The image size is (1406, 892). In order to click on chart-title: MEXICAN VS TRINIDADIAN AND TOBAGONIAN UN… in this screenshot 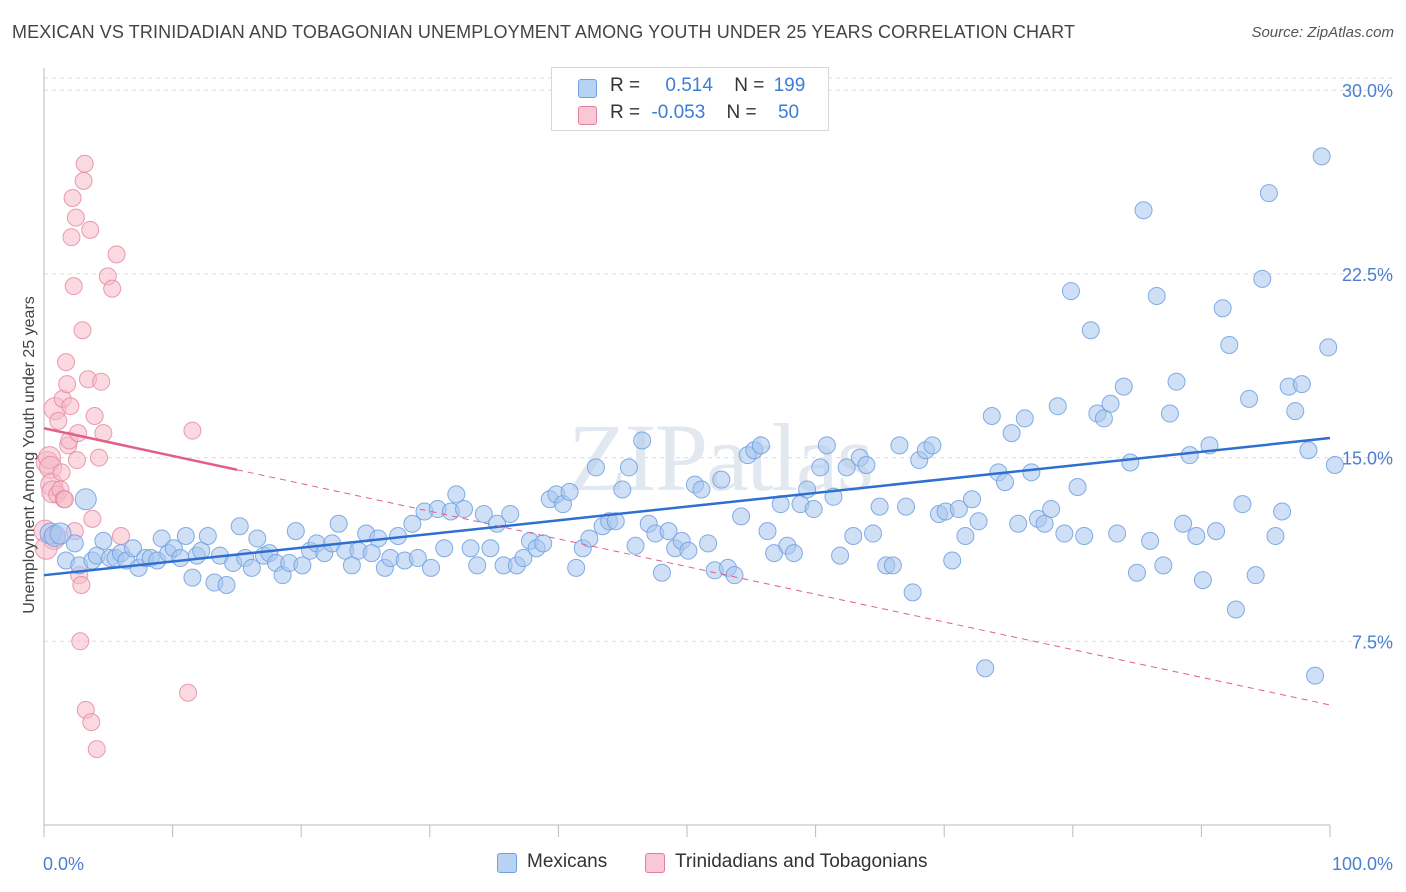, I will do `click(544, 32)`.